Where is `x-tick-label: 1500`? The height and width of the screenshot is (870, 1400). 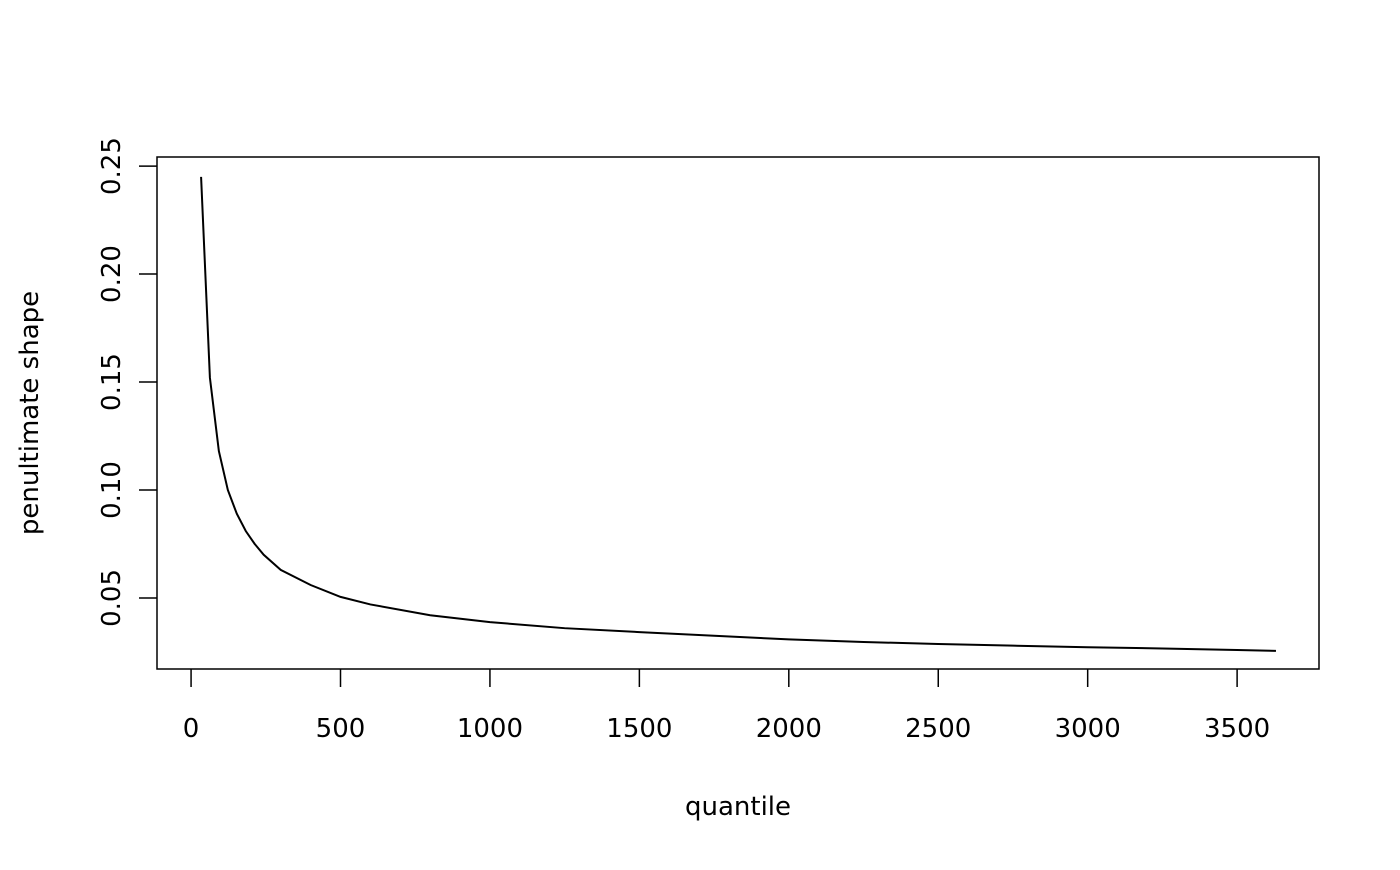
x-tick-label: 1500 is located at coordinates (639, 729).